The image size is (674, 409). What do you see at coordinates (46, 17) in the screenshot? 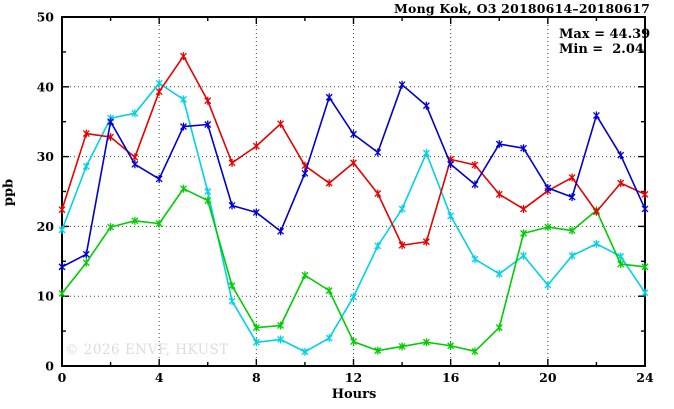
I see `y-tick-label: 50` at bounding box center [46, 17].